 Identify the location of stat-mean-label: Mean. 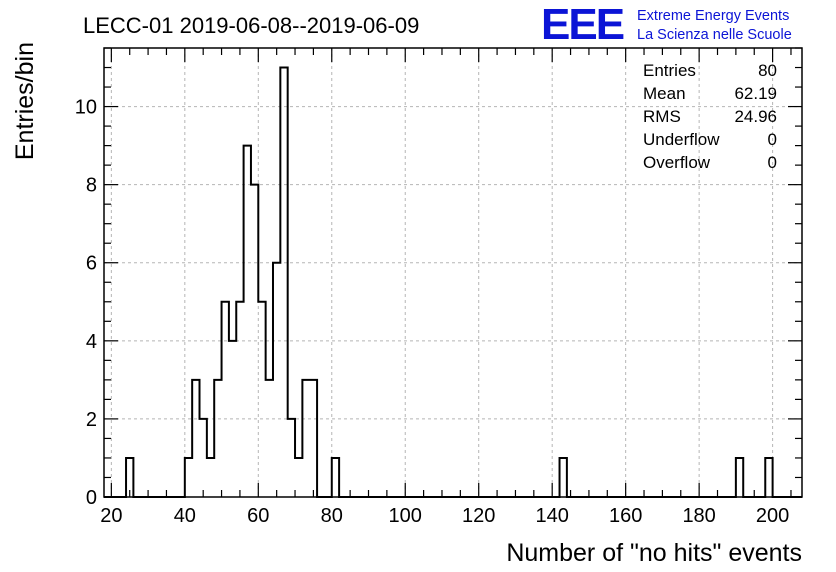
(664, 93).